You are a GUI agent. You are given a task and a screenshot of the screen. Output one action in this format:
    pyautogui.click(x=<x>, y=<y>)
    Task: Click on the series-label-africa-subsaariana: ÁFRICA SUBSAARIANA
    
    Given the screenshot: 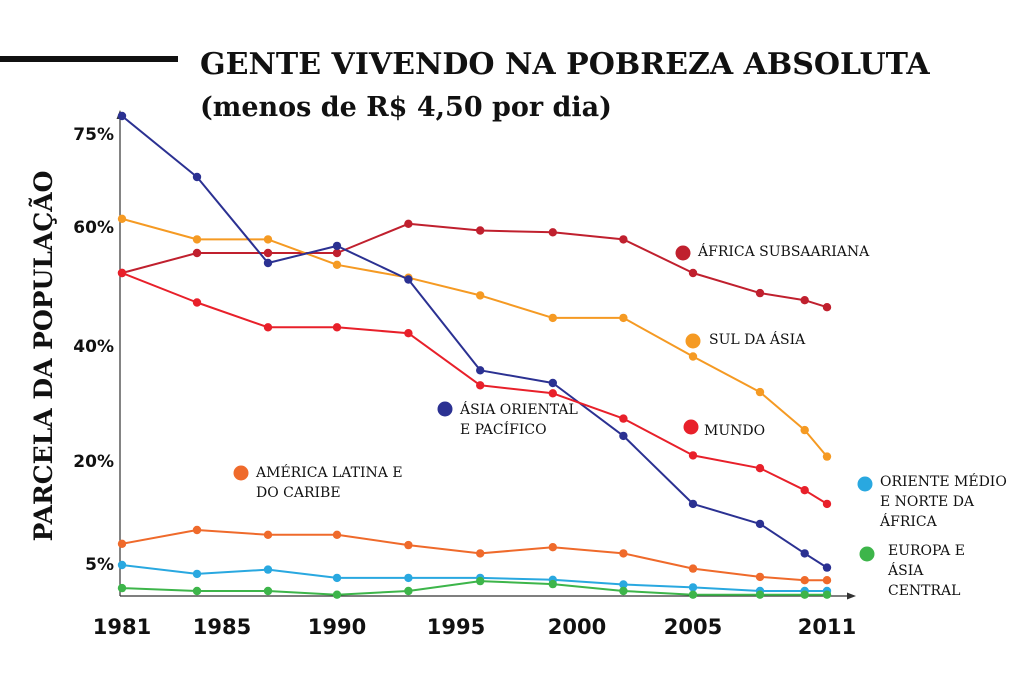 What is the action you would take?
    pyautogui.click(x=772, y=251)
    